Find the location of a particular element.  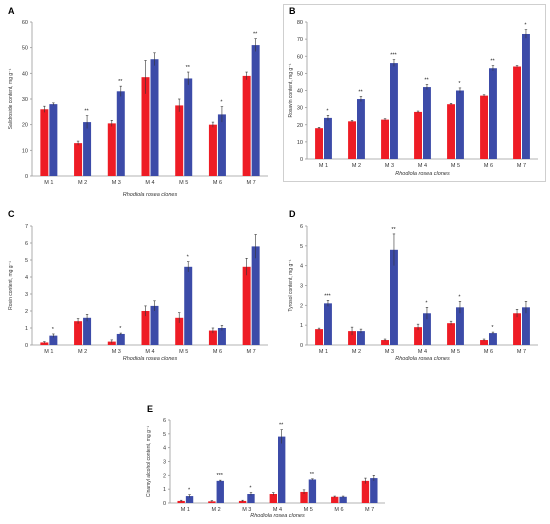

x-tick-label-c: M 2 is located at coordinates (82, 352).